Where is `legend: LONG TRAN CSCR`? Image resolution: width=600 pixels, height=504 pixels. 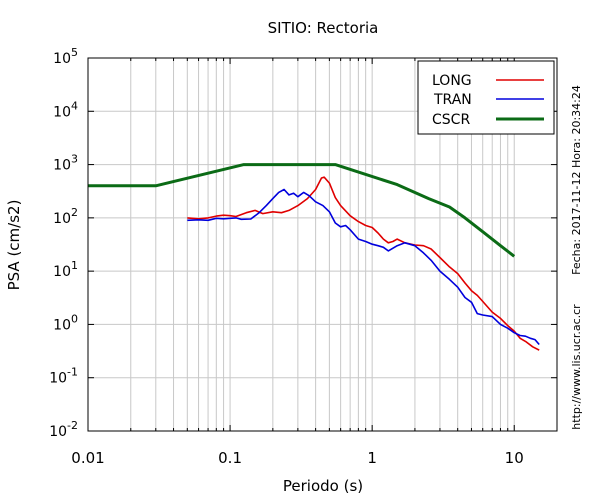 legend: LONG TRAN CSCR is located at coordinates (486, 97).